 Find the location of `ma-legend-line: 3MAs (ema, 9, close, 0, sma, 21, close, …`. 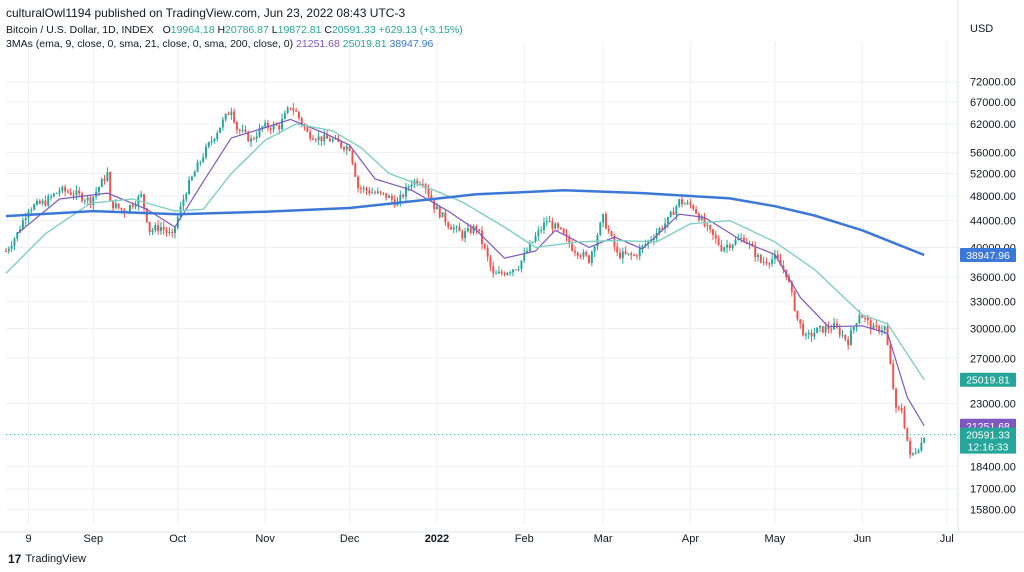

ma-legend-line: 3MAs (ema, 9, close, 0, sma, 21, close, … is located at coordinates (219, 44).